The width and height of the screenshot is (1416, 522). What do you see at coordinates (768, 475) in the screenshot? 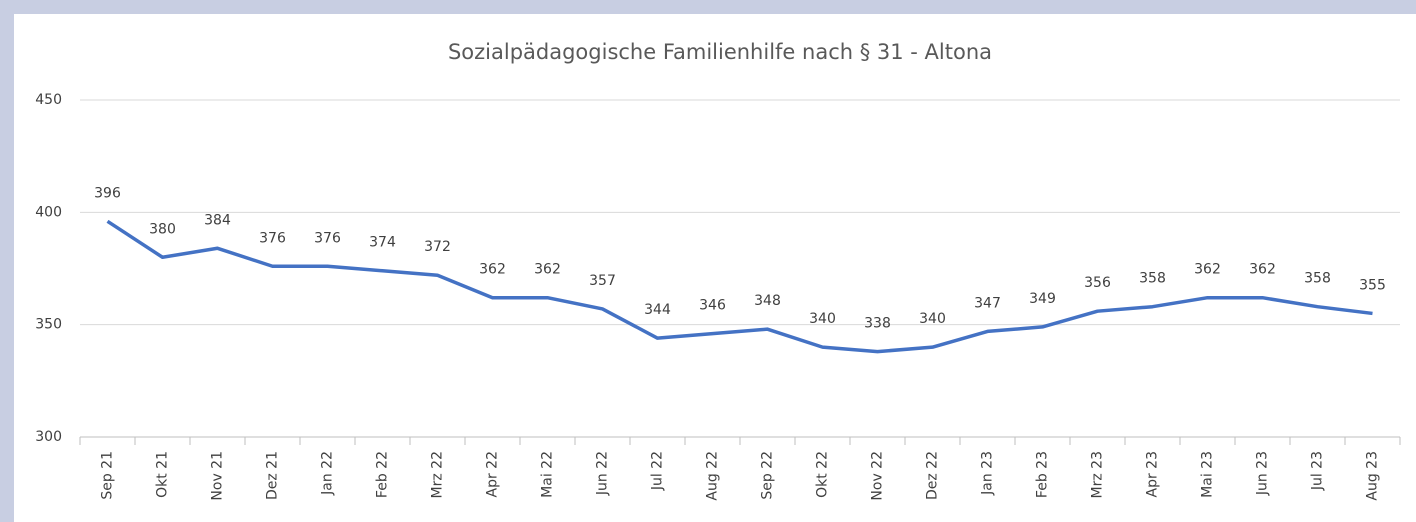
I see `x-tick-label: Sep 22` at bounding box center [768, 475].